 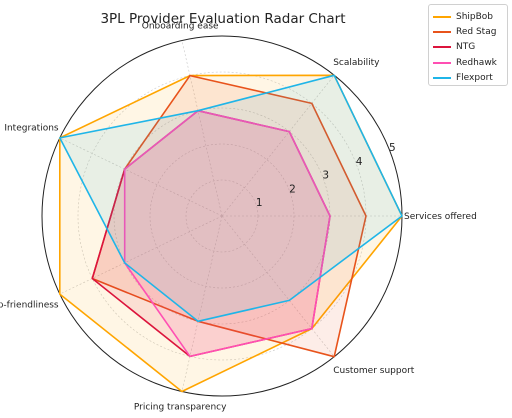 What do you see at coordinates (141, 177) in the screenshot?
I see `spoke-integrations` at bounding box center [141, 177].